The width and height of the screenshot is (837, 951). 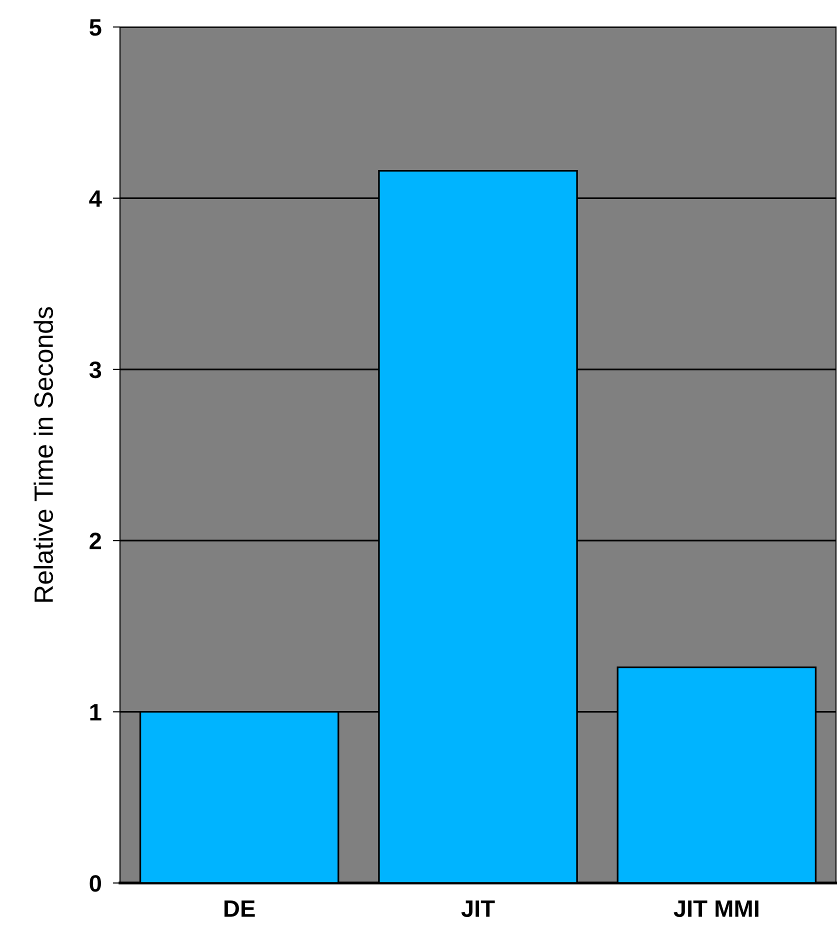 I want to click on x-tick-label: JIT, so click(x=478, y=909).